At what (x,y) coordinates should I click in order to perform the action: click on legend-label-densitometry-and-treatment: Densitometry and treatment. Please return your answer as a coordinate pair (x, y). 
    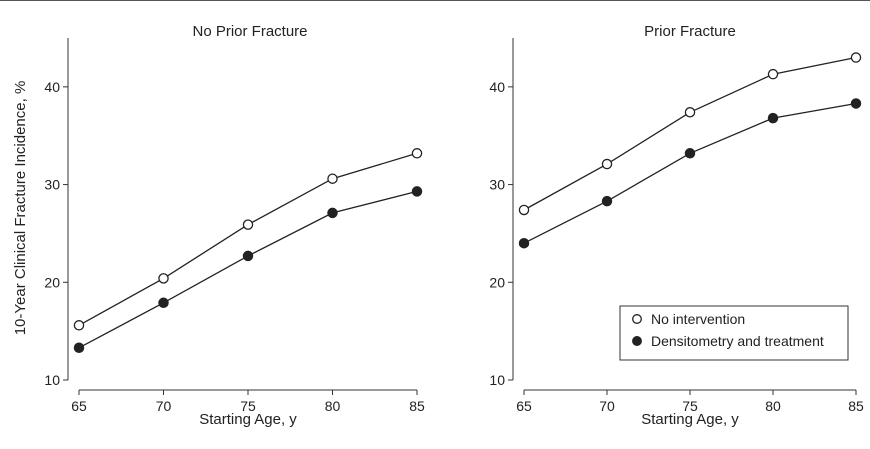
    Looking at the image, I should click on (737, 341).